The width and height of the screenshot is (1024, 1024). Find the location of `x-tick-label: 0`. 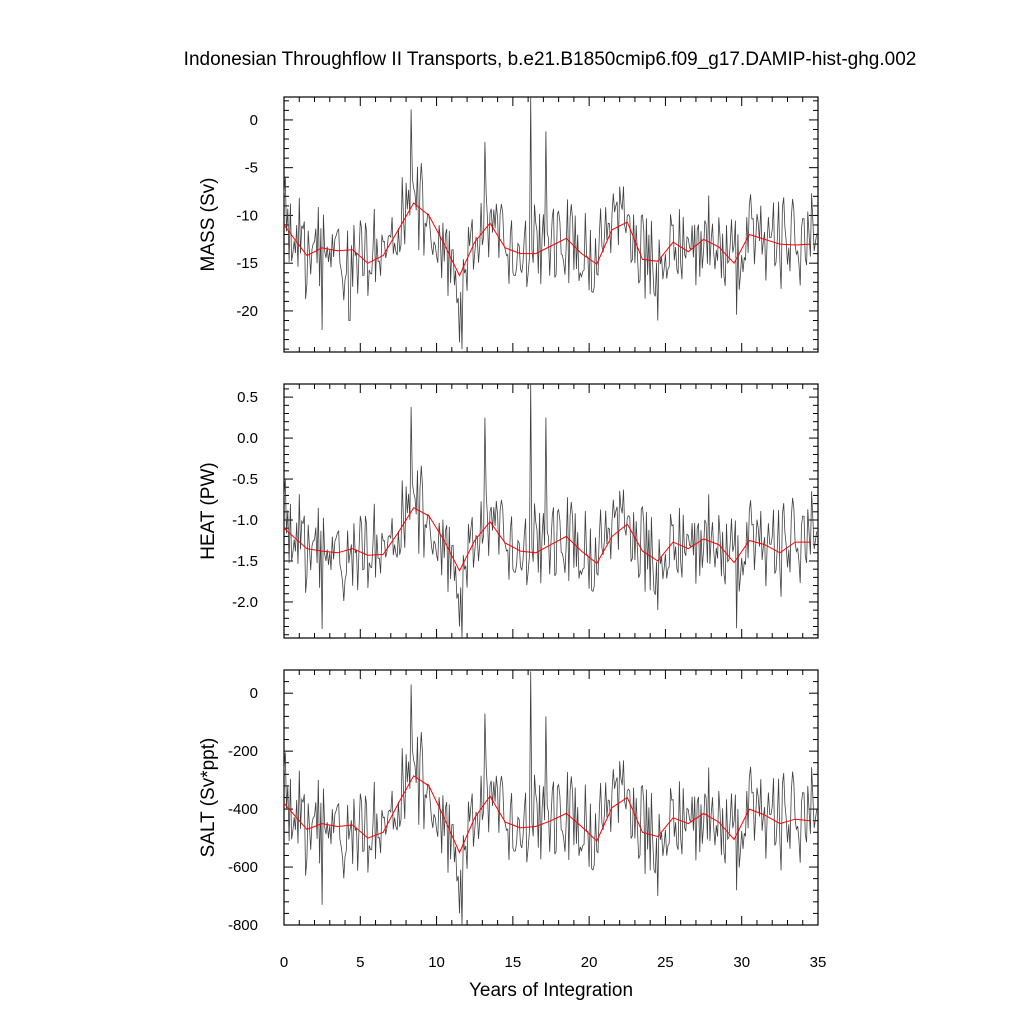

x-tick-label: 0 is located at coordinates (284, 962).